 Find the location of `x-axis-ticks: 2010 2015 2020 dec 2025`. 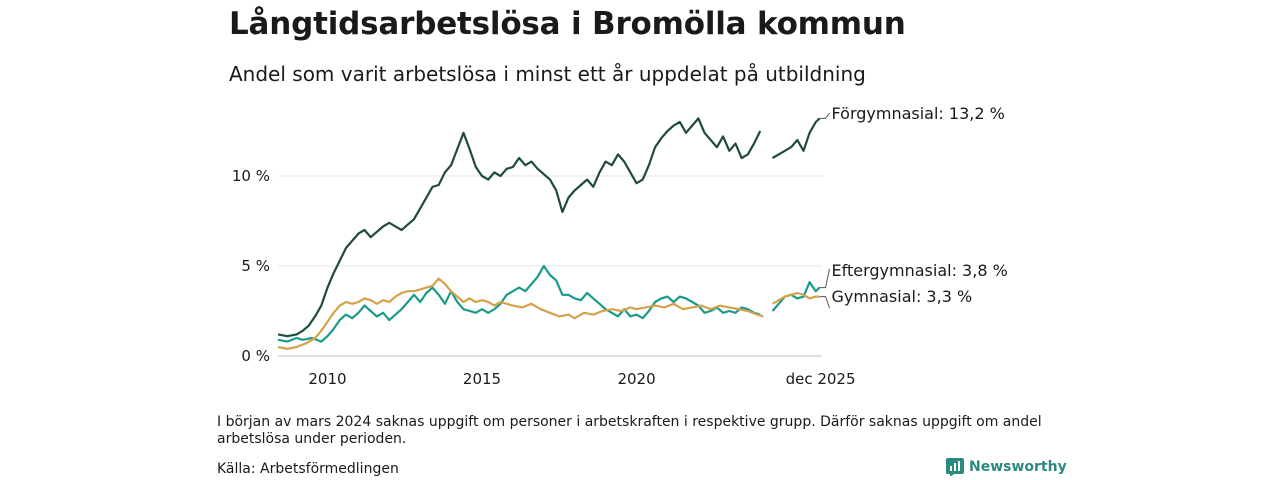

x-axis-ticks: 2010 2015 2020 dec 2025 is located at coordinates (581, 379).